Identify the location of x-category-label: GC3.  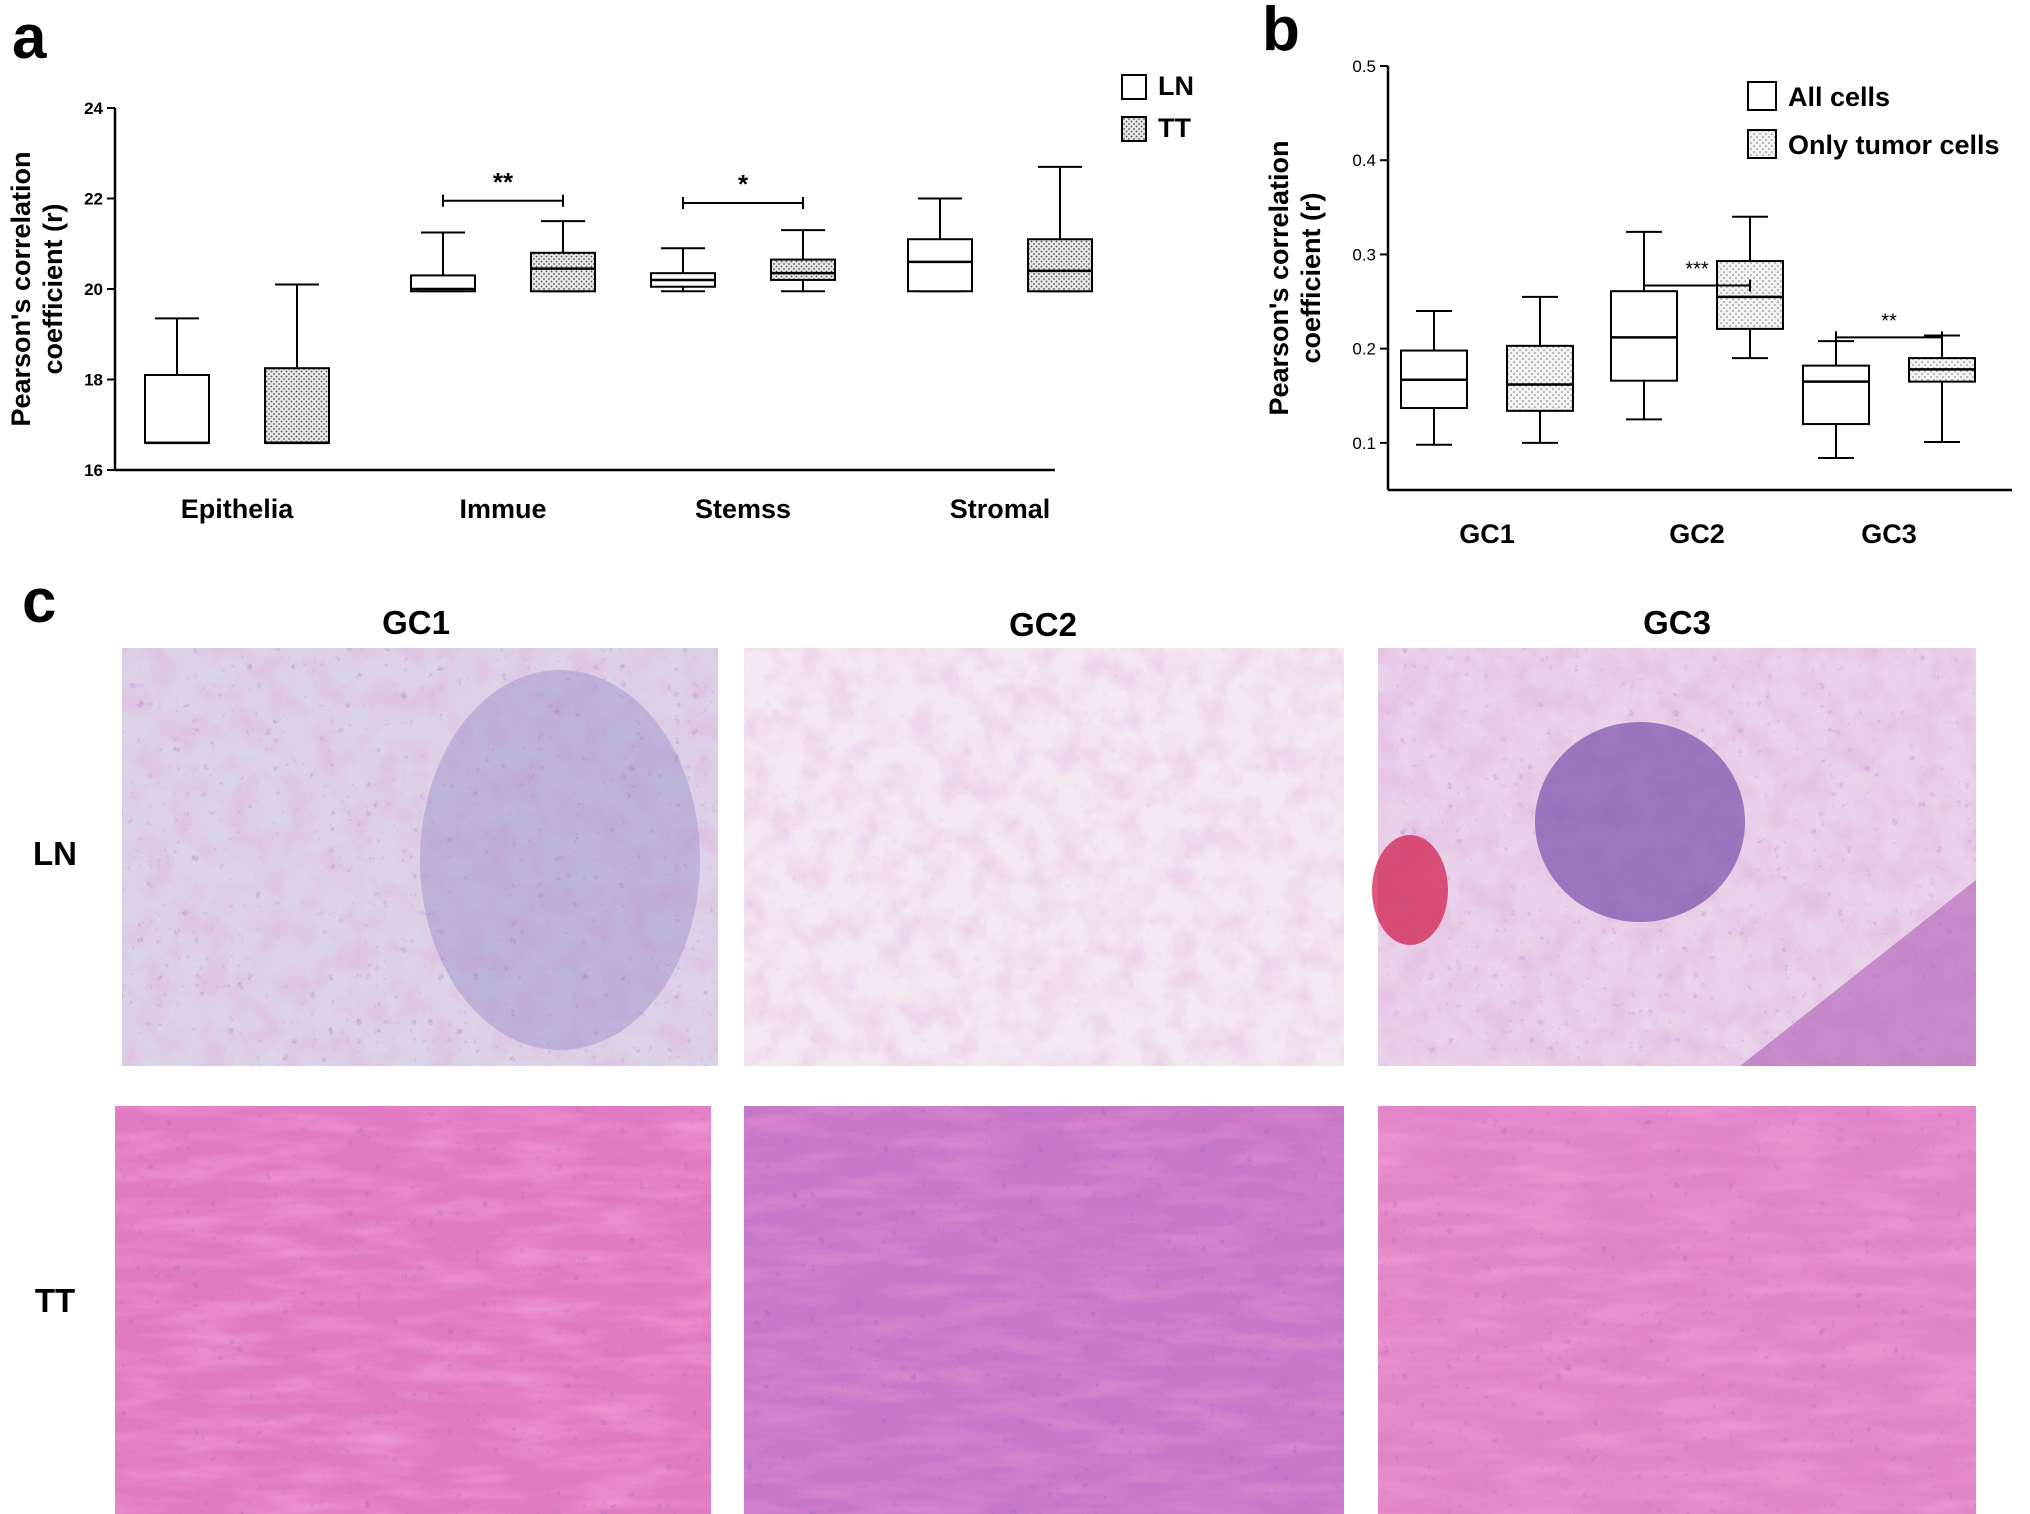
(1889, 534).